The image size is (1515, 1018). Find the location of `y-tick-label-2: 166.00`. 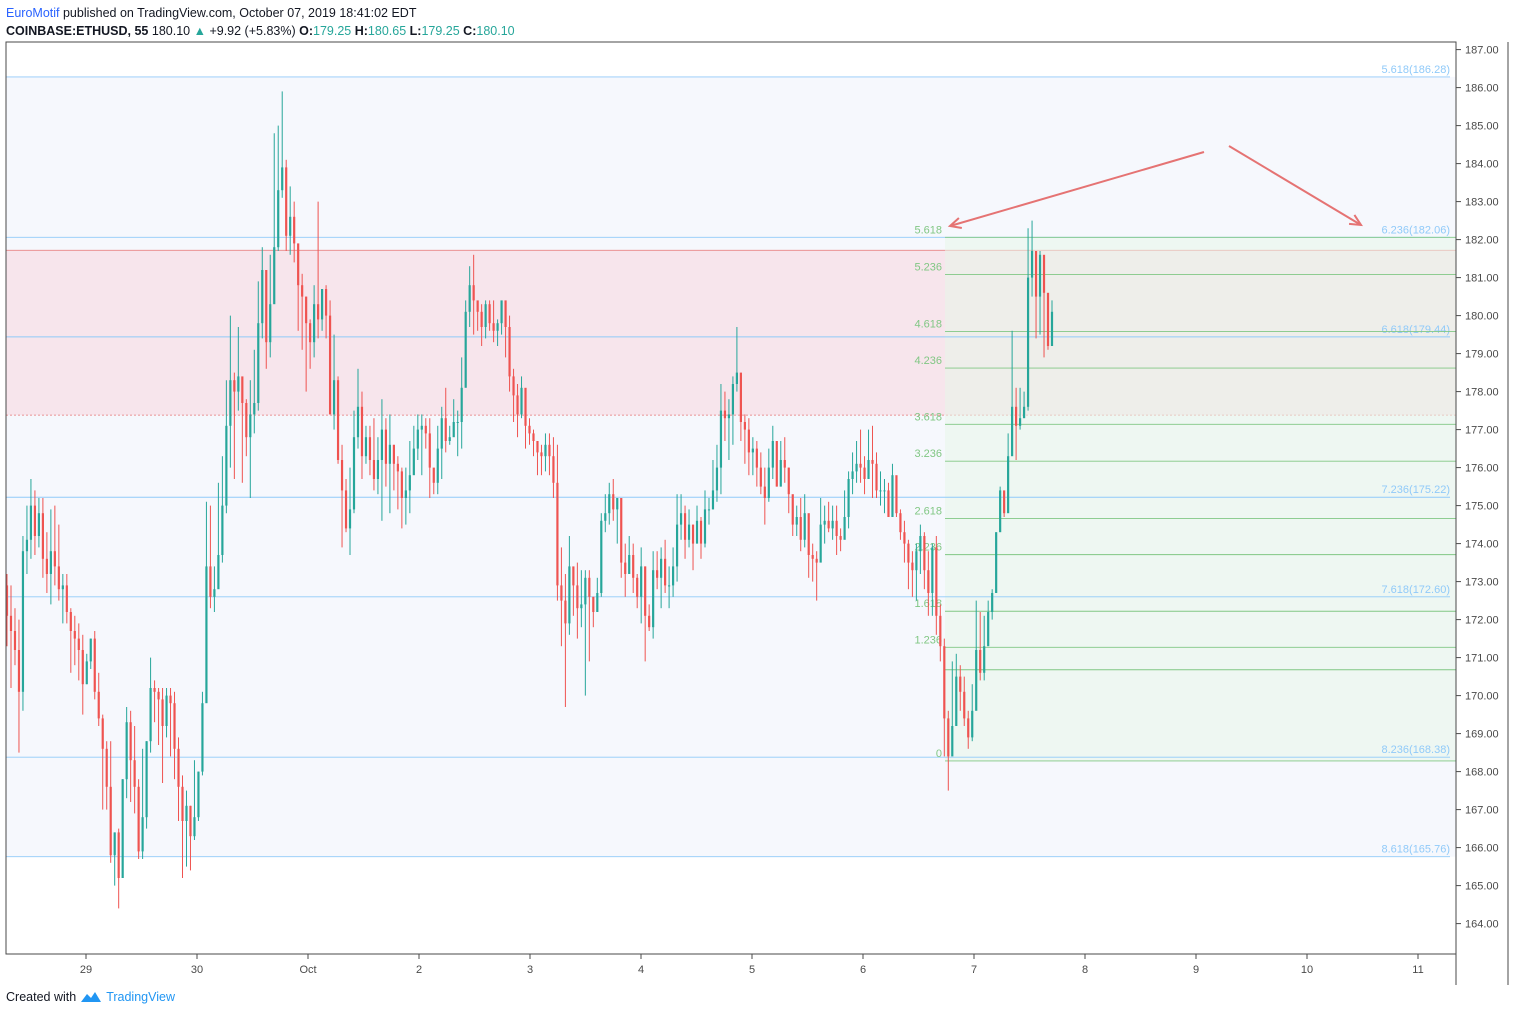

y-tick-label-2: 166.00 is located at coordinates (1482, 849).